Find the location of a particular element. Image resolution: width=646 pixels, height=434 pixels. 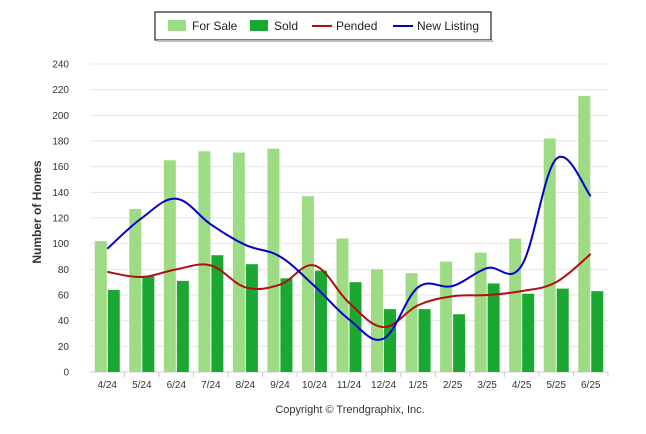

y-axis-label: Number of Homes is located at coordinates (37, 212).